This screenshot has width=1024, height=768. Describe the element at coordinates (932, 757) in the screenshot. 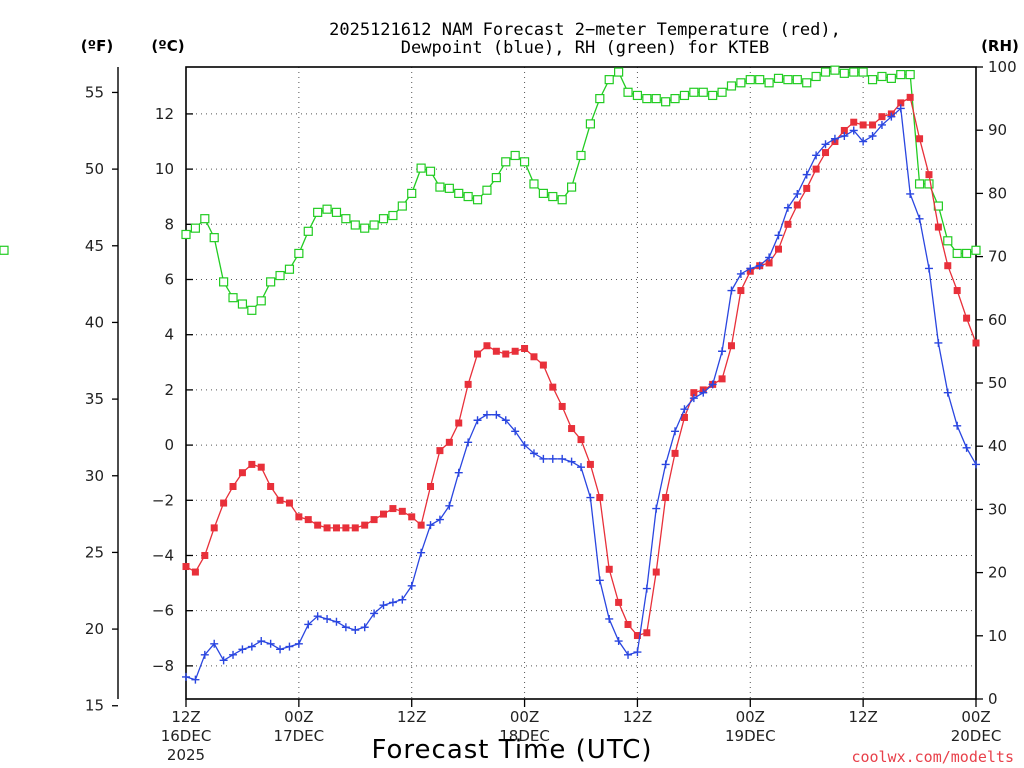

I see `credit-text: coolwx.com/modelts` at that location.